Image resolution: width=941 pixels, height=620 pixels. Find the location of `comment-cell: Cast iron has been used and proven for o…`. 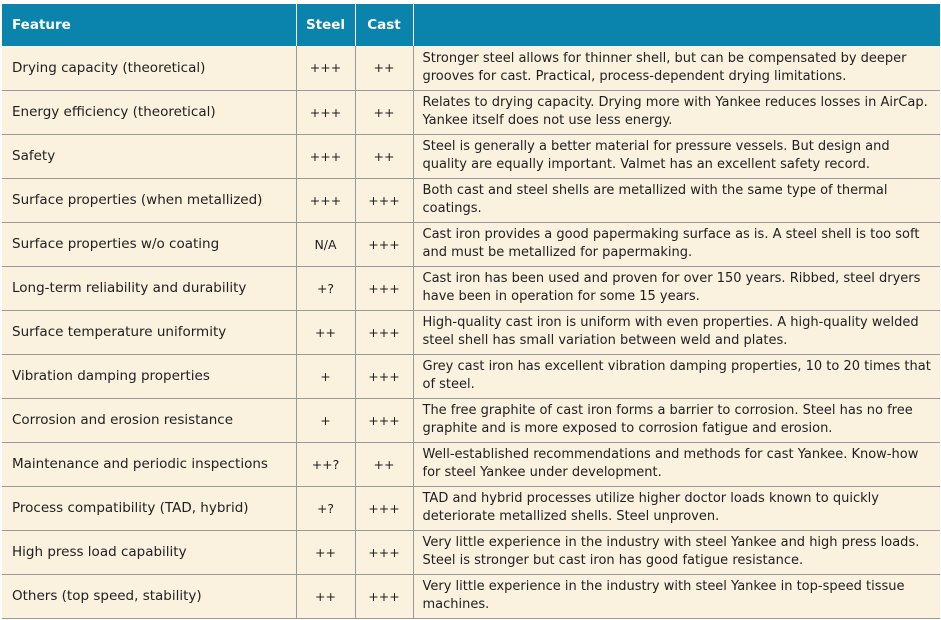

comment-cell: Cast iron has been used and proven for o… is located at coordinates (676, 288).